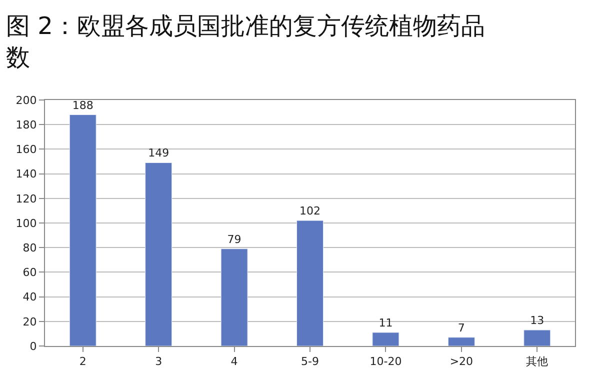 The image size is (595, 380). Describe the element at coordinates (26, 223) in the screenshot. I see `y-tick-label: 100` at that location.